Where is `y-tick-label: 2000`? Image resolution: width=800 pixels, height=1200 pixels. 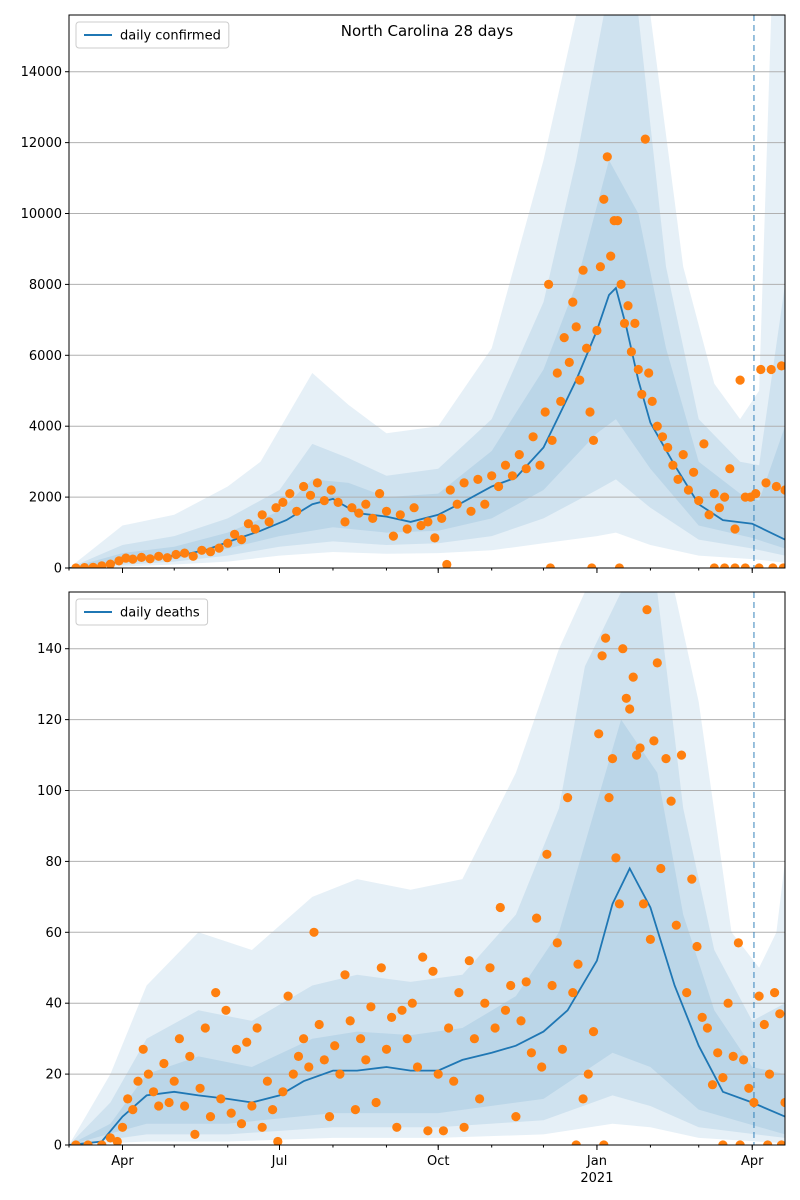
y-tick-label: 2000 is located at coordinates (45, 498).